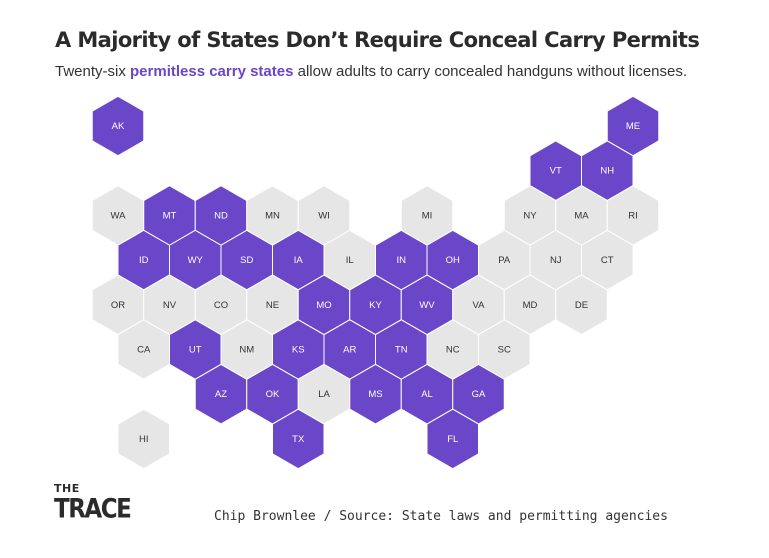  I want to click on state-label: WV, so click(427, 305).